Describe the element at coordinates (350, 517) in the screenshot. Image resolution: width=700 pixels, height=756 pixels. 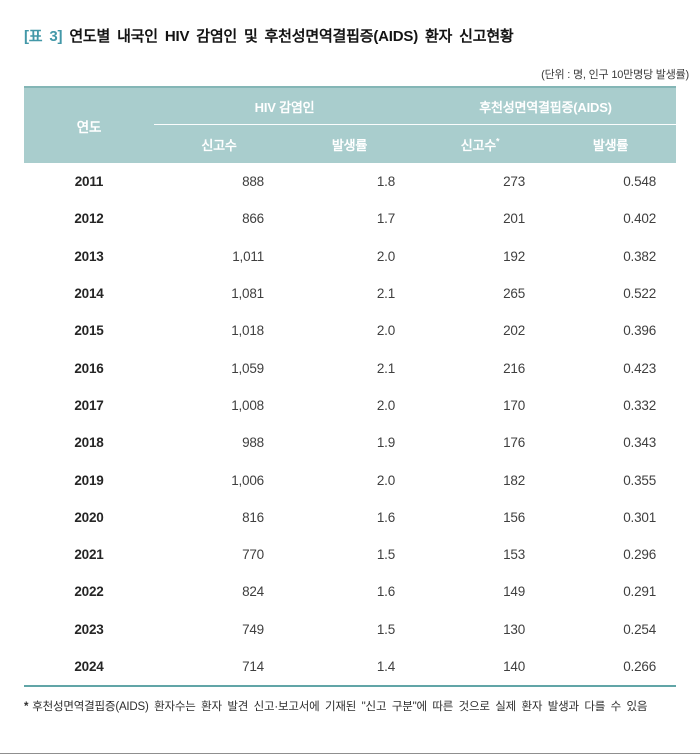
I see `table-row: 2020 816 1.6 156 0.301` at that location.